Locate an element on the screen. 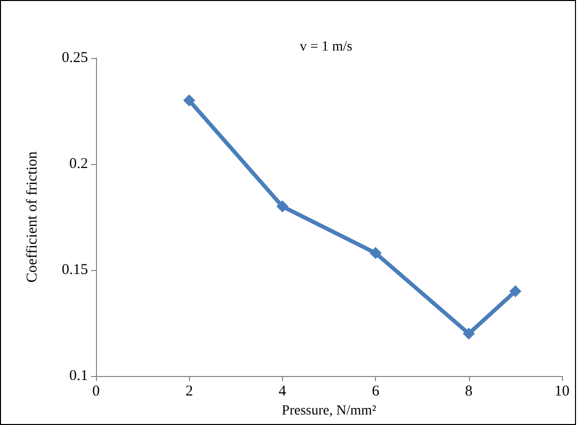 Image resolution: width=578 pixels, height=425 pixels. x-tick-label: 0 is located at coordinates (96, 392).